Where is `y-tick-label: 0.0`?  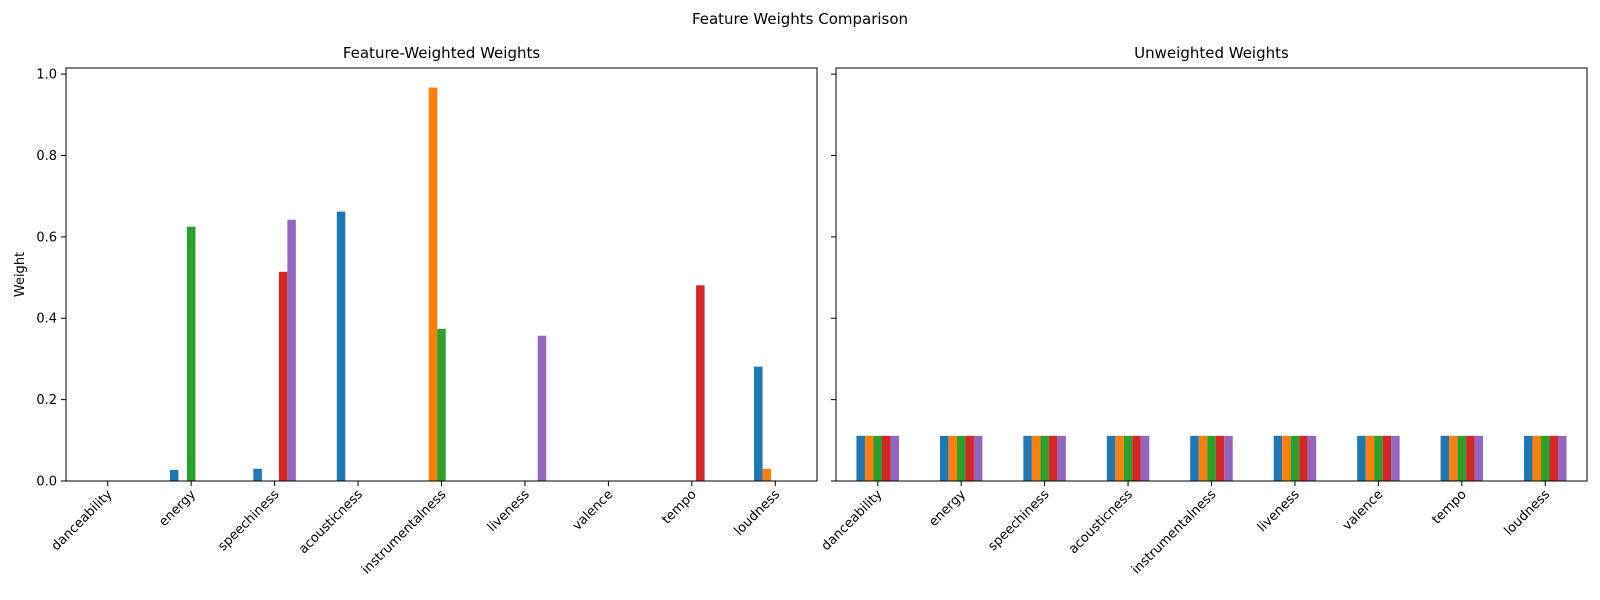
y-tick-label: 0.0 is located at coordinates (46, 482).